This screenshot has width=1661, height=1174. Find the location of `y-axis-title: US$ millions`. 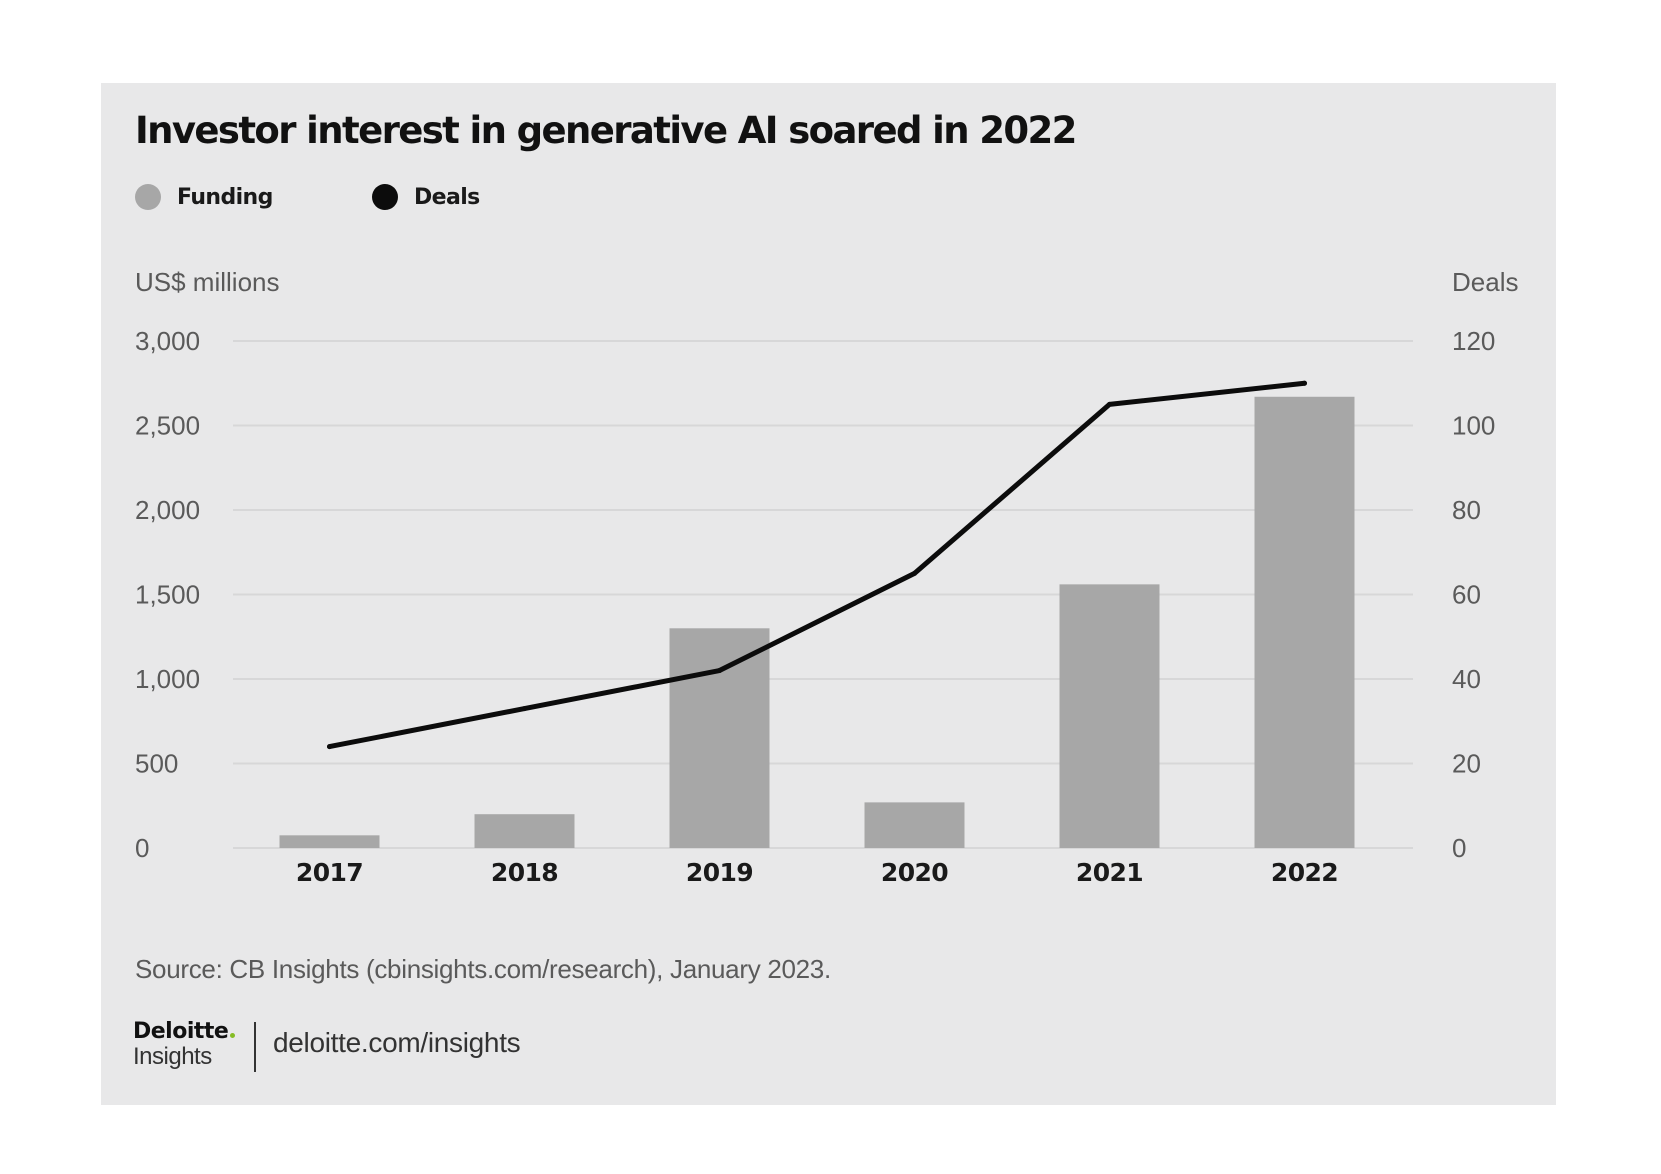

y-axis-title: US$ millions is located at coordinates (207, 282).